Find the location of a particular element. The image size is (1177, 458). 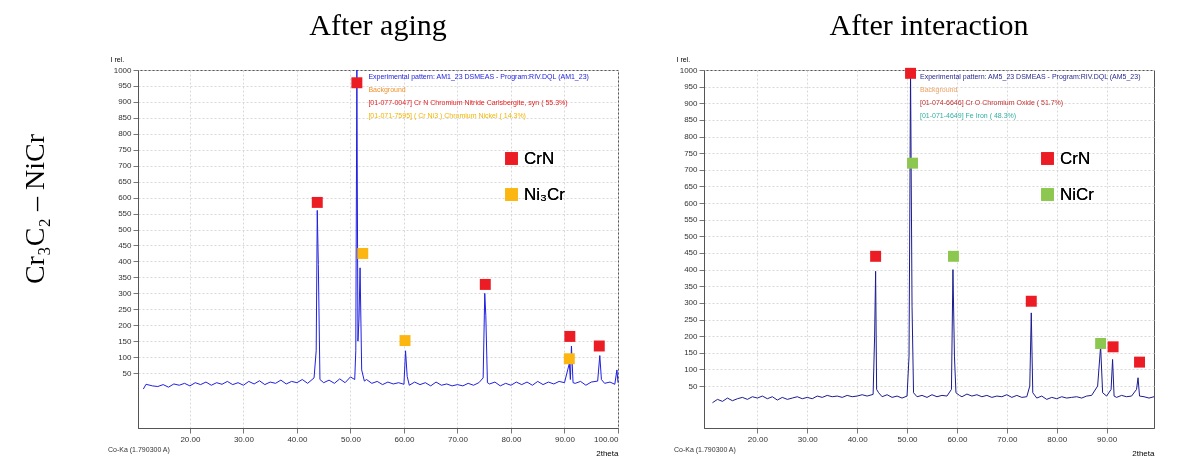

text: Cr₃C₂ – NiCr is located at coordinates (34, 209).